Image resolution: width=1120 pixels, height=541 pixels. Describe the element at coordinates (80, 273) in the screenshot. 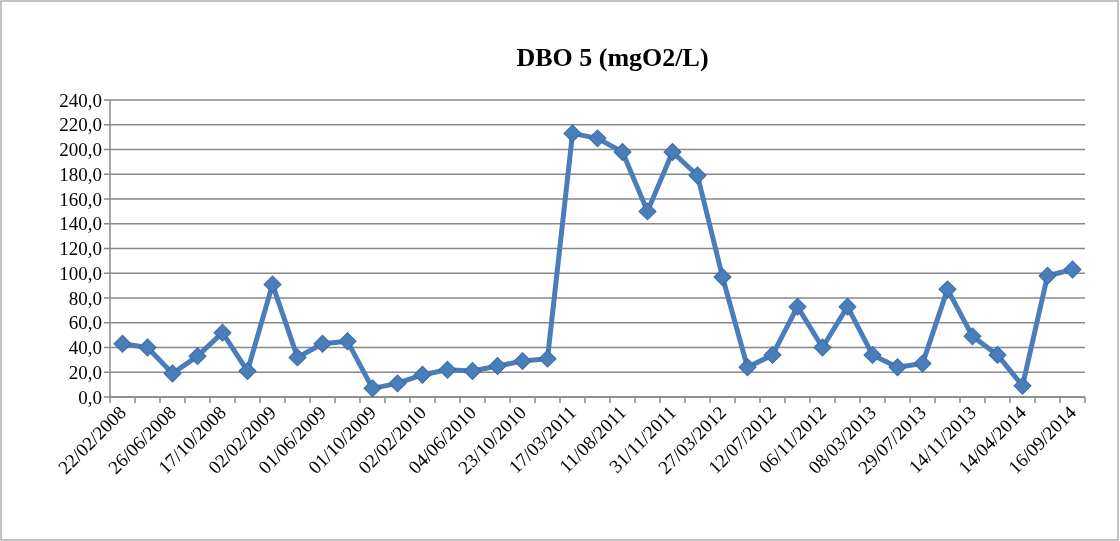

I see `y-tick-label: 100,0` at that location.